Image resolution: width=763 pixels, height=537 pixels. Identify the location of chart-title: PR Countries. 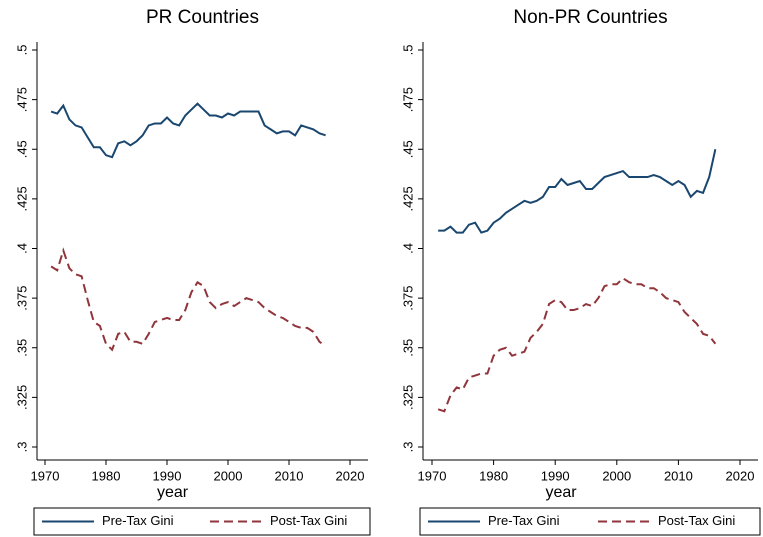
(202, 17).